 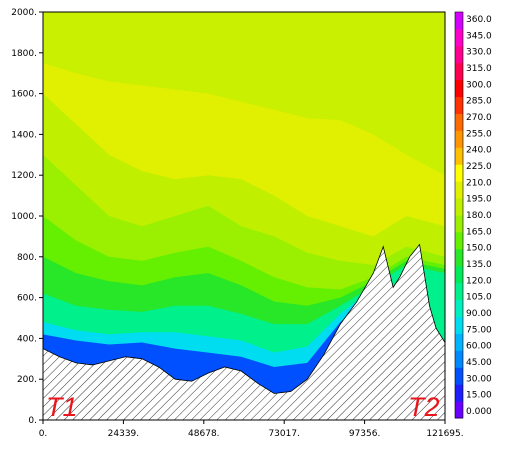 I want to click on colorbar-tick-label: 30.00, so click(x=479, y=379).